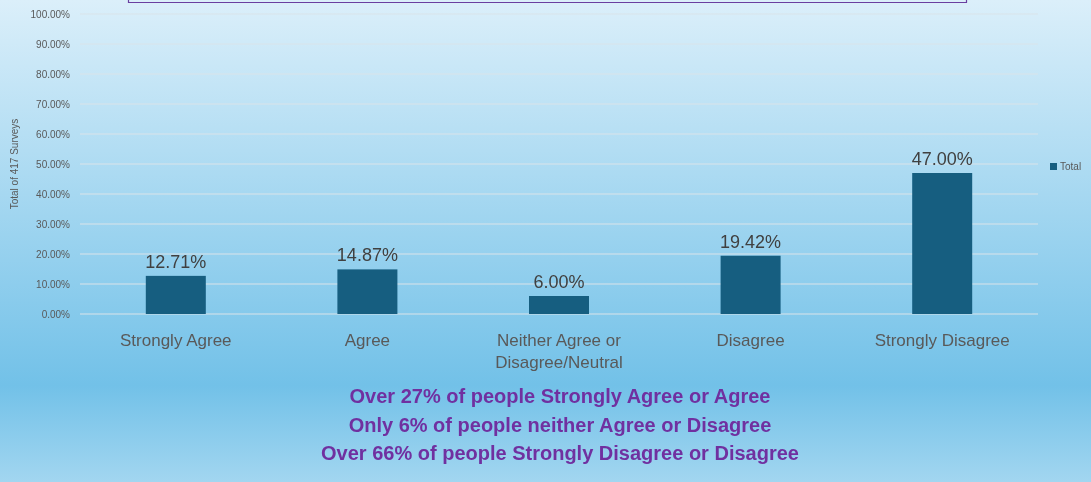 This screenshot has width=1091, height=482. What do you see at coordinates (53, 194) in the screenshot?
I see `y-tick-label: 40.00%` at bounding box center [53, 194].